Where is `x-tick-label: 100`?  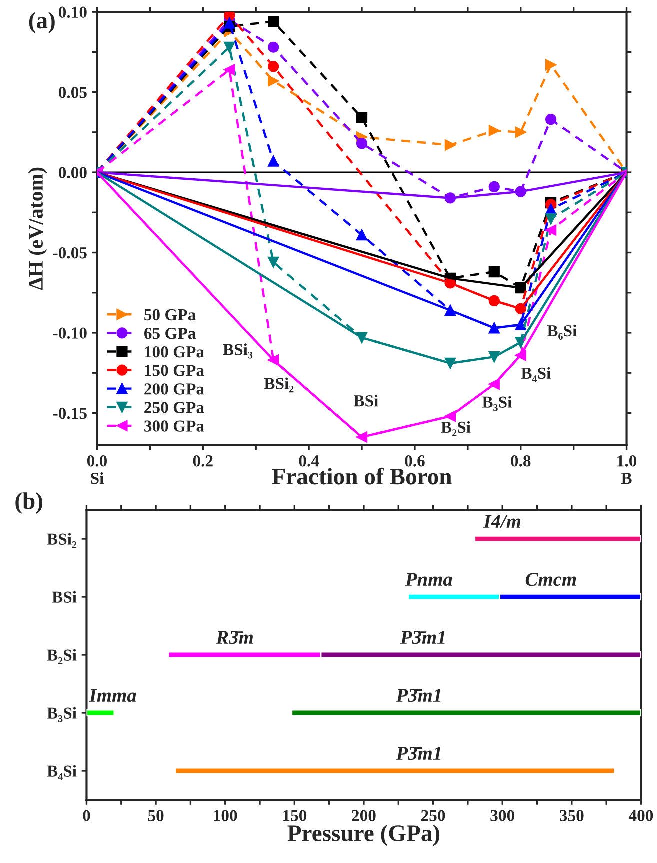
x-tick-label: 100 is located at coordinates (226, 816).